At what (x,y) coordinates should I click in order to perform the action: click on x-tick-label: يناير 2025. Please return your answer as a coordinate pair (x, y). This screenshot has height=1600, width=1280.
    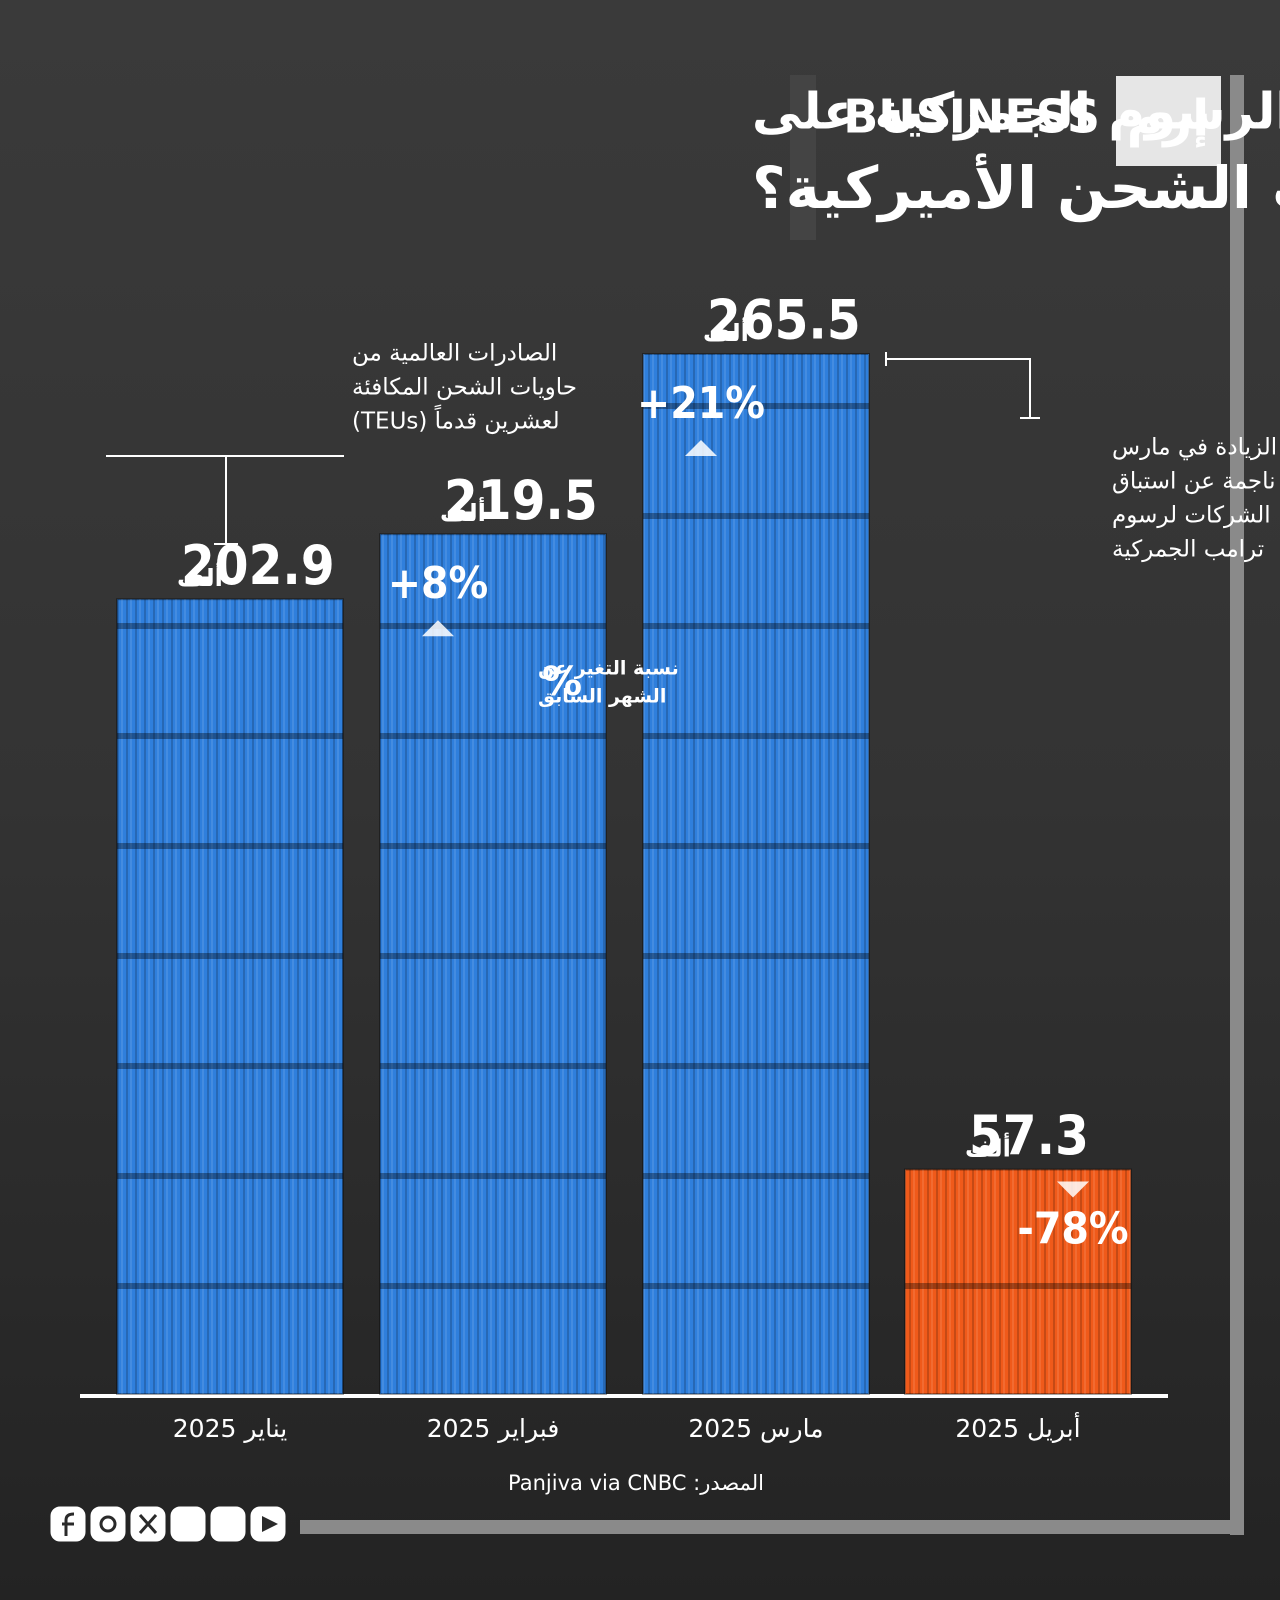
    Looking at the image, I should click on (230, 1428).